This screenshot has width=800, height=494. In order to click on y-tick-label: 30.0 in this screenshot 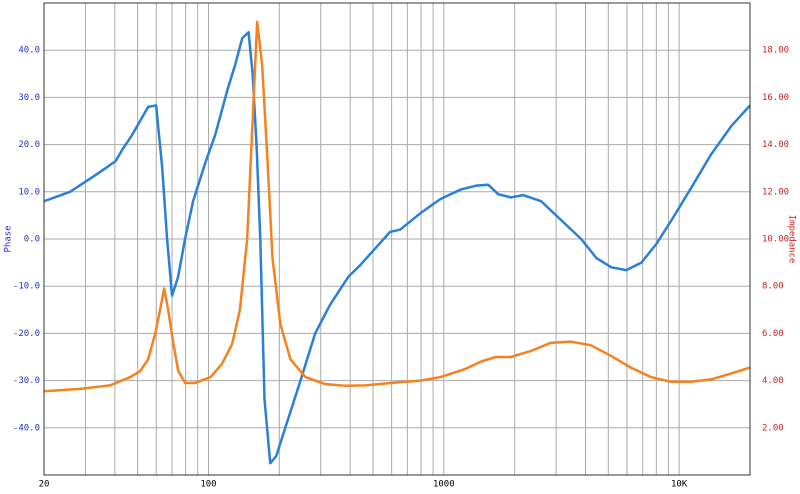, I will do `click(29, 98)`.